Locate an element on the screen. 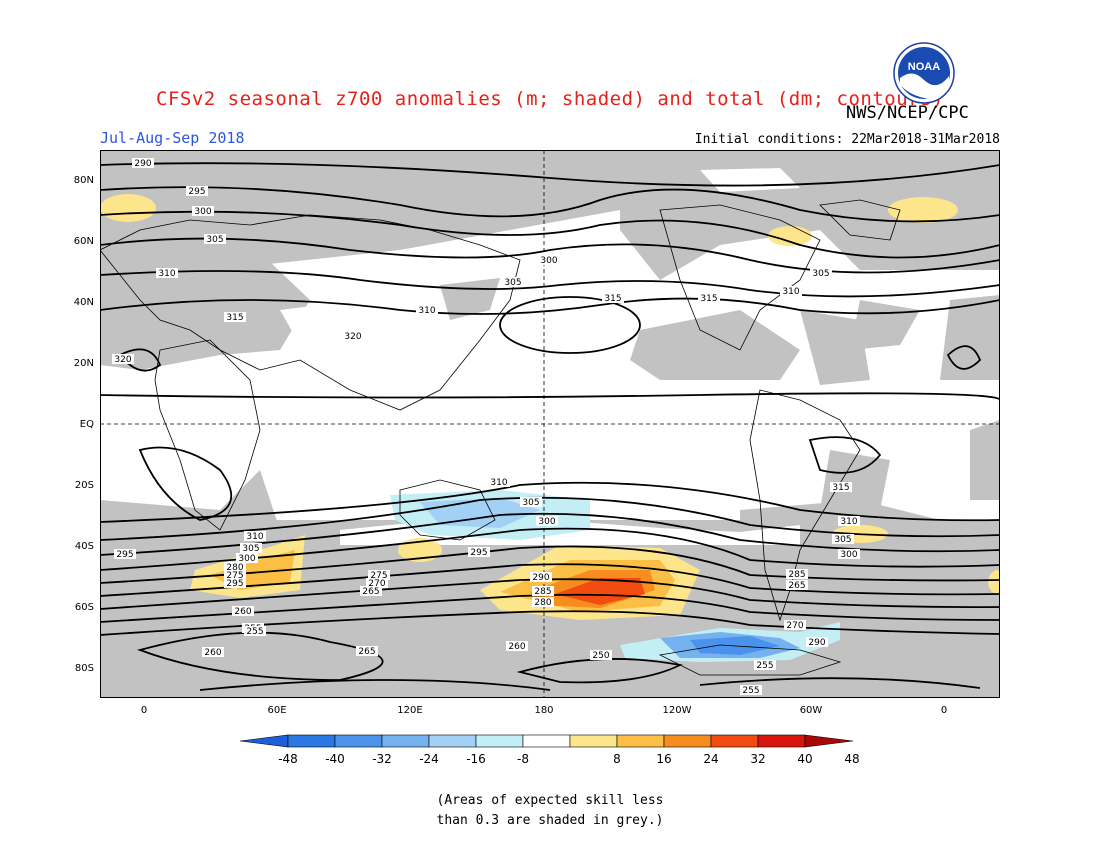  colorbar-tick-label: -16 is located at coordinates (476, 759).